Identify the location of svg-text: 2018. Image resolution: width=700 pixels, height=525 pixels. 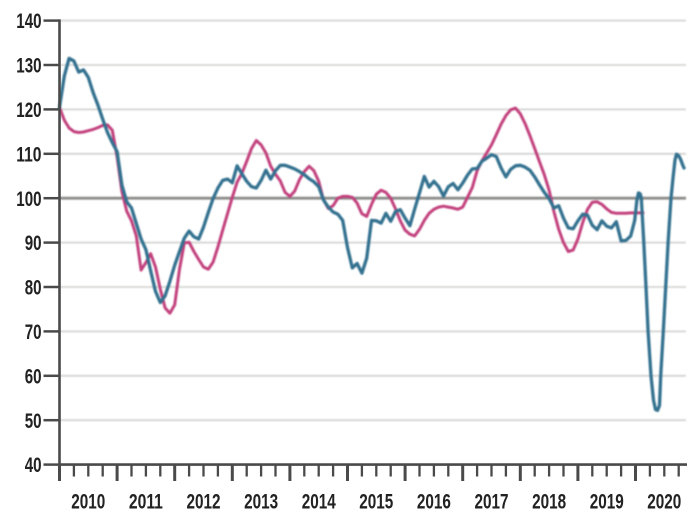
(549, 502).